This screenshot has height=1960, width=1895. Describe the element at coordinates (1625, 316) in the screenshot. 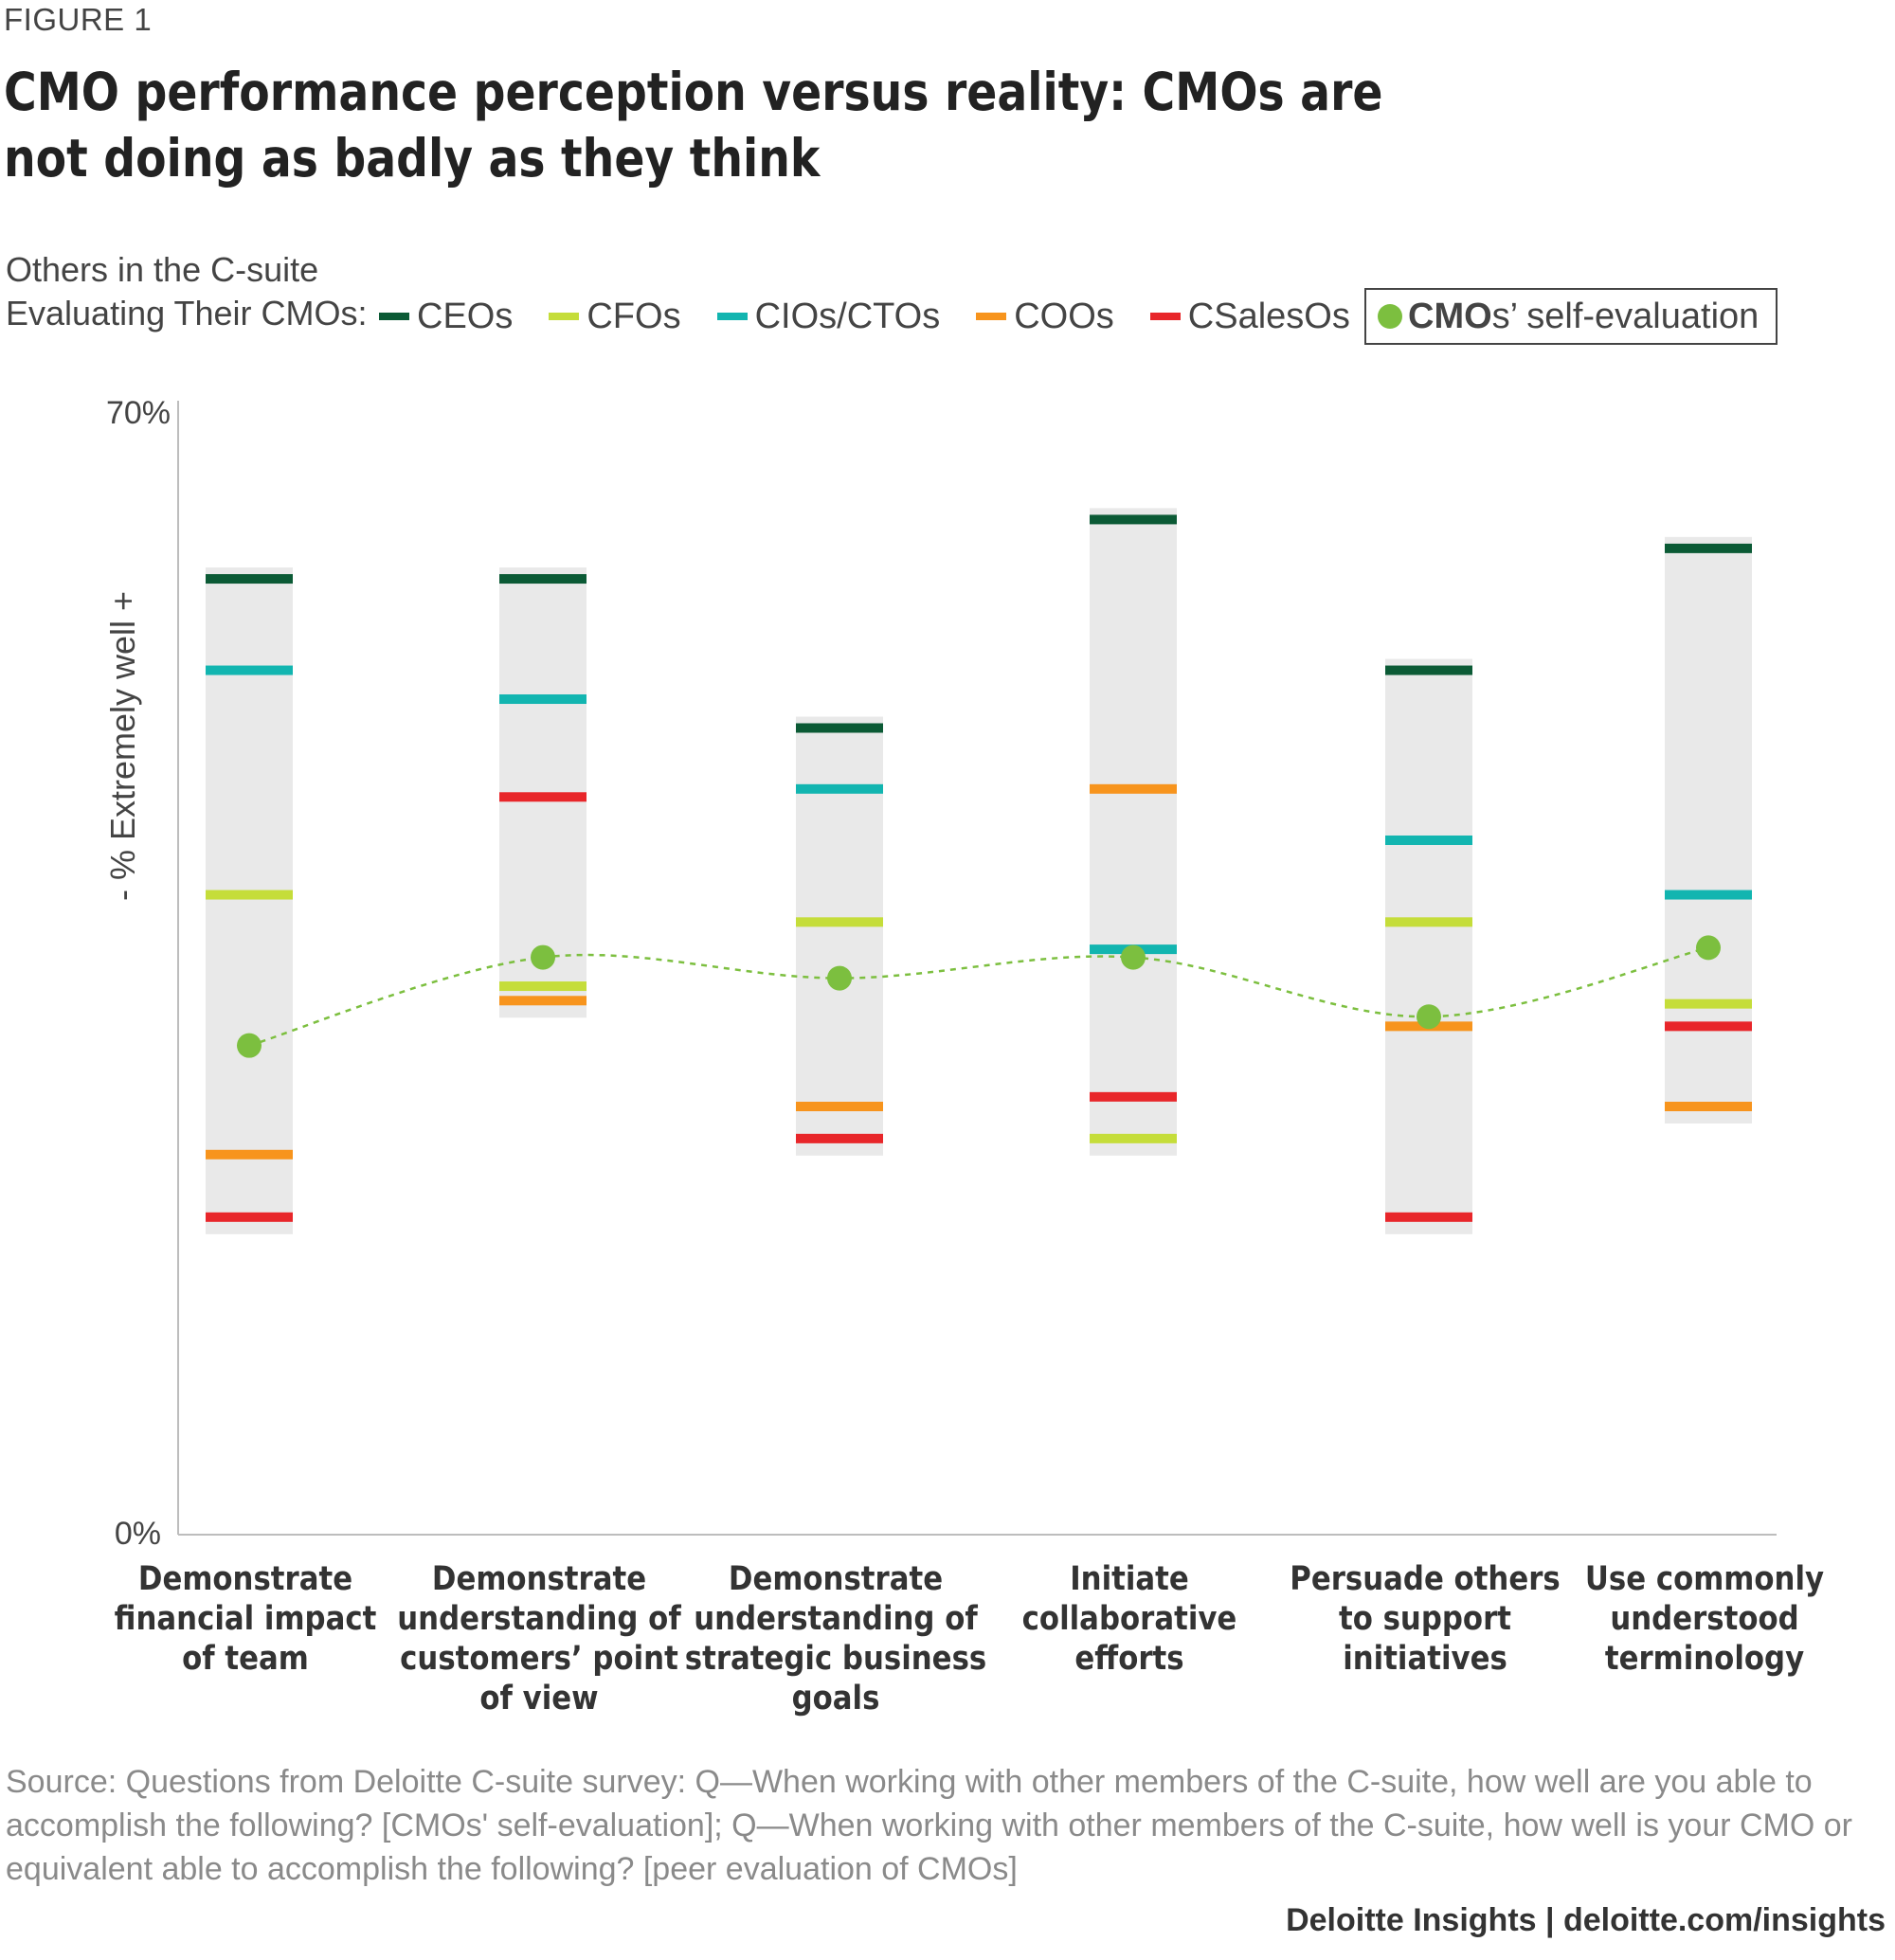

I see `self-evaluation-label-rest: s’ self-evaluation` at that location.